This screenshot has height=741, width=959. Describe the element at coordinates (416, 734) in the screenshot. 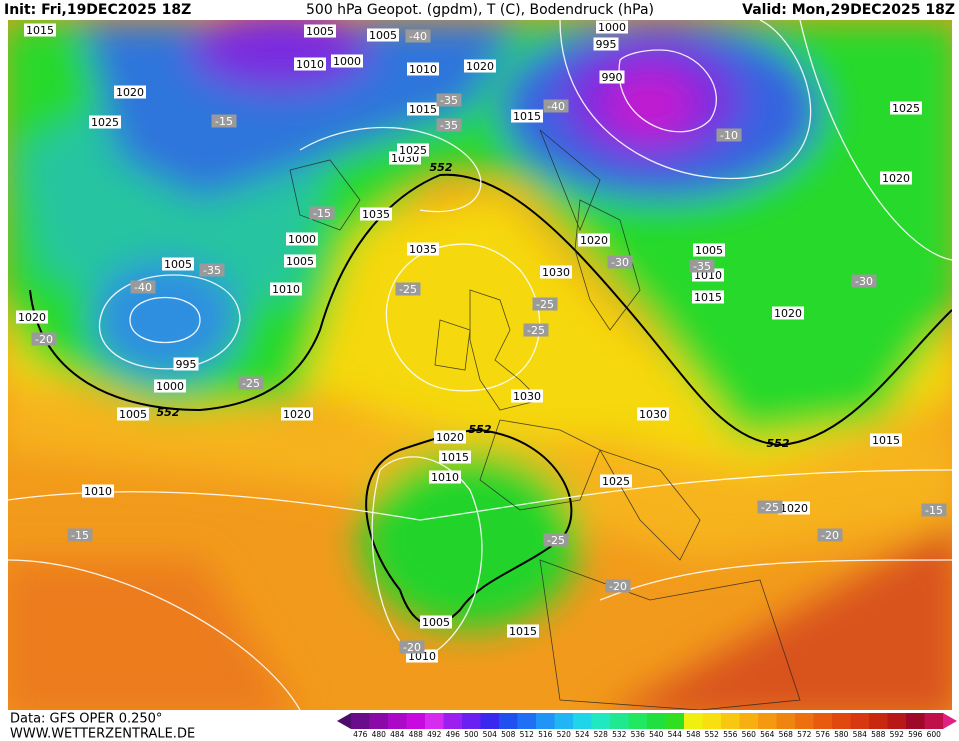

I see `colorbar-label: 488` at that location.